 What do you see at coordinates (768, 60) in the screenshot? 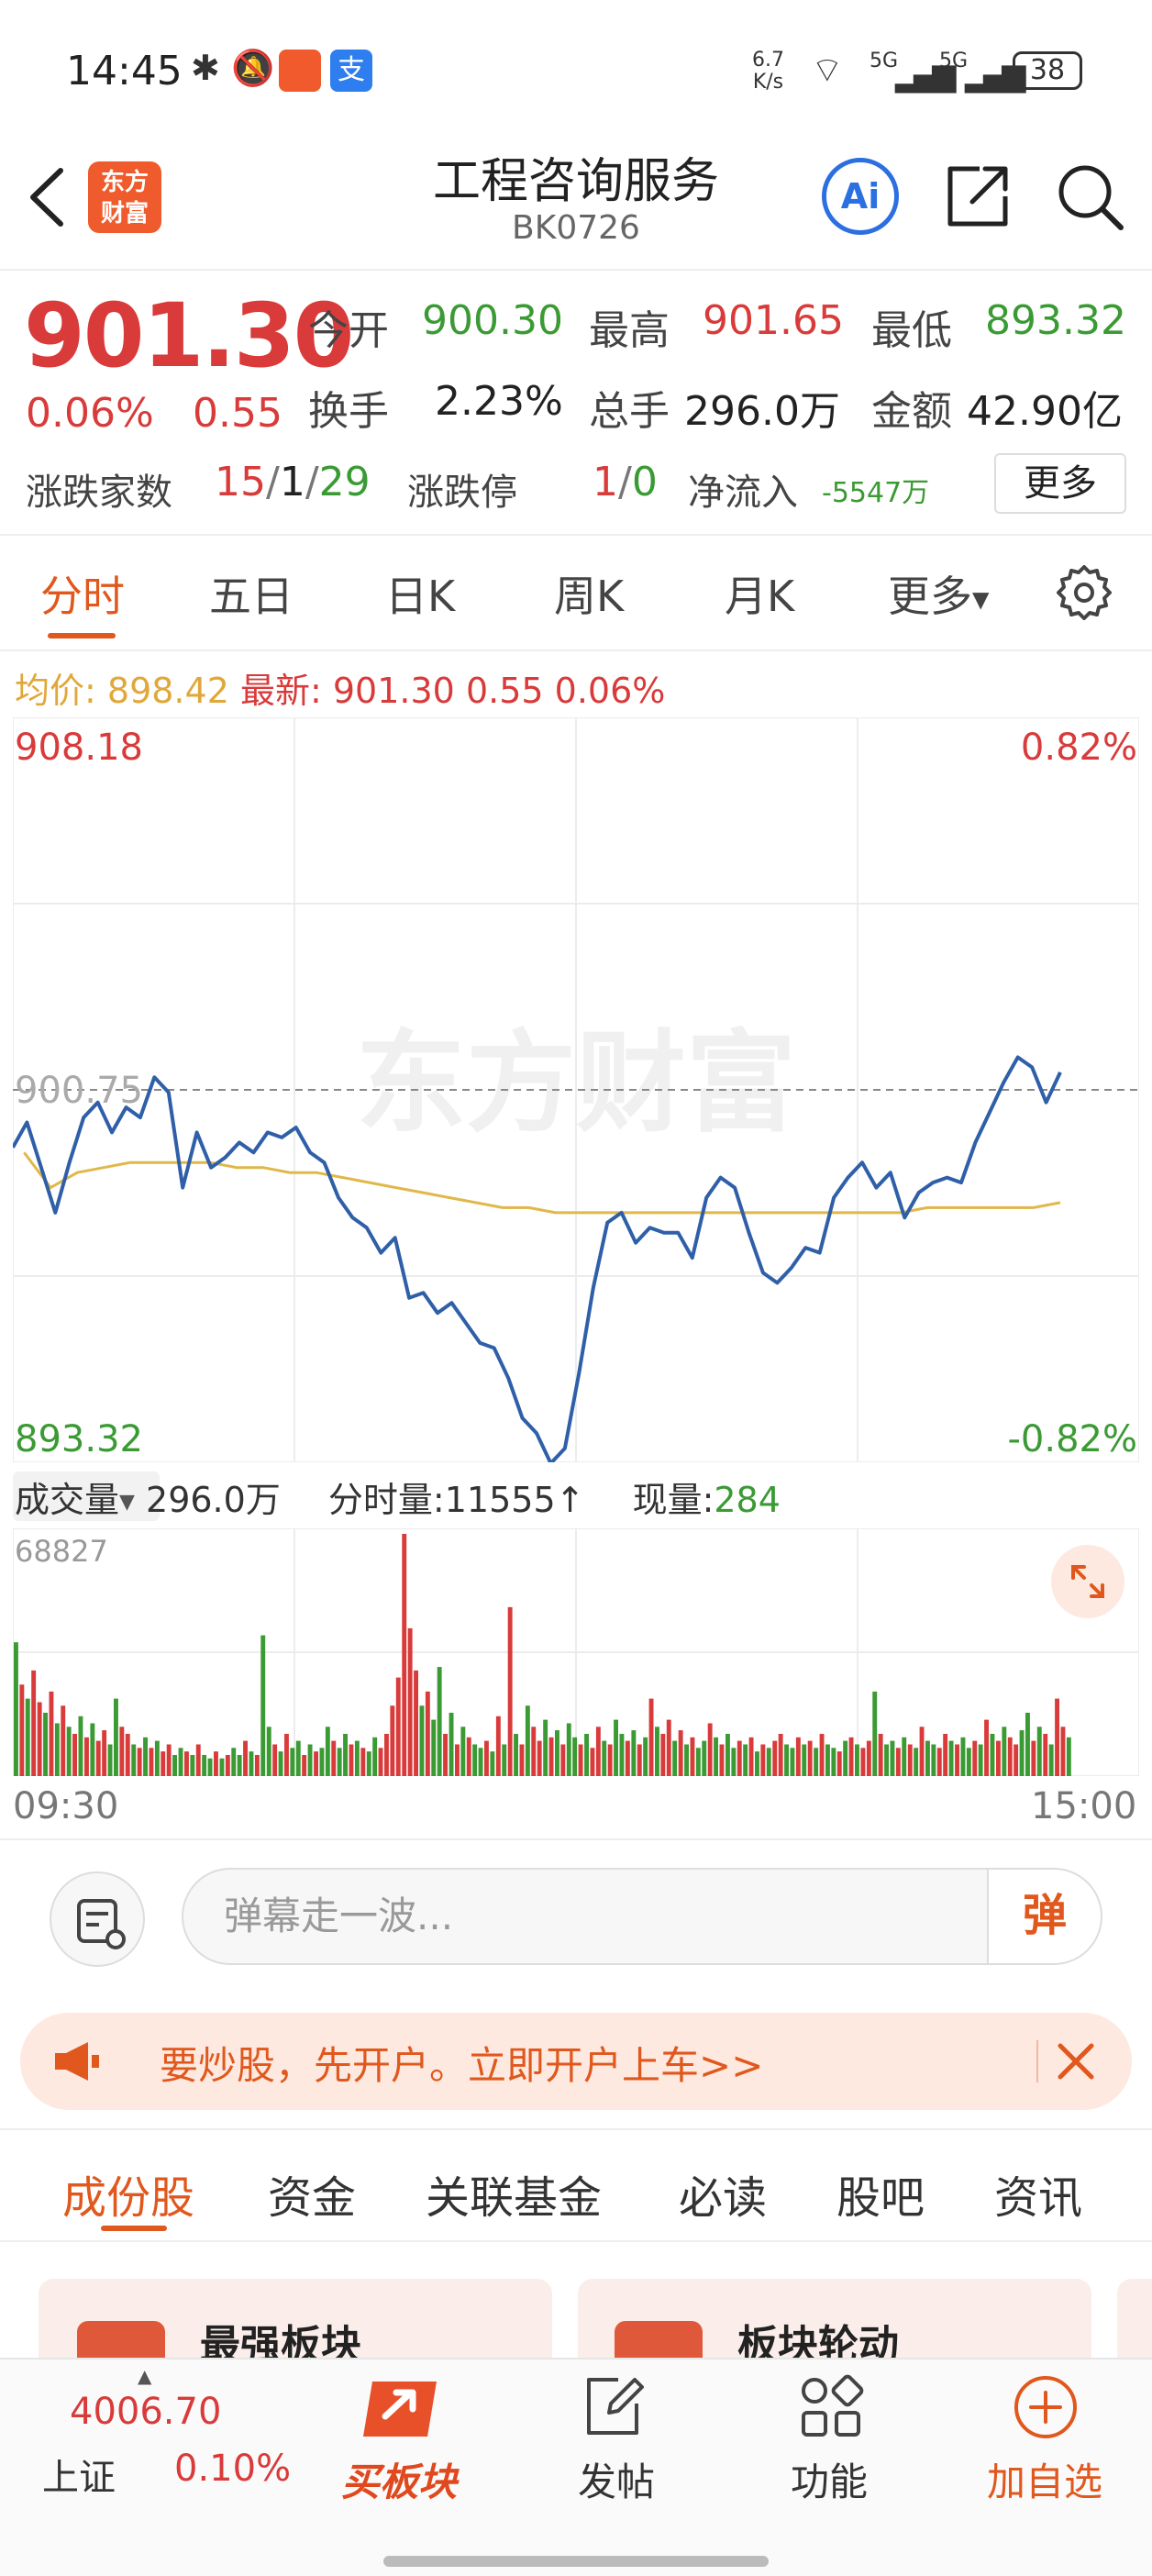
I see `net-speed-value: 6.7` at bounding box center [768, 60].